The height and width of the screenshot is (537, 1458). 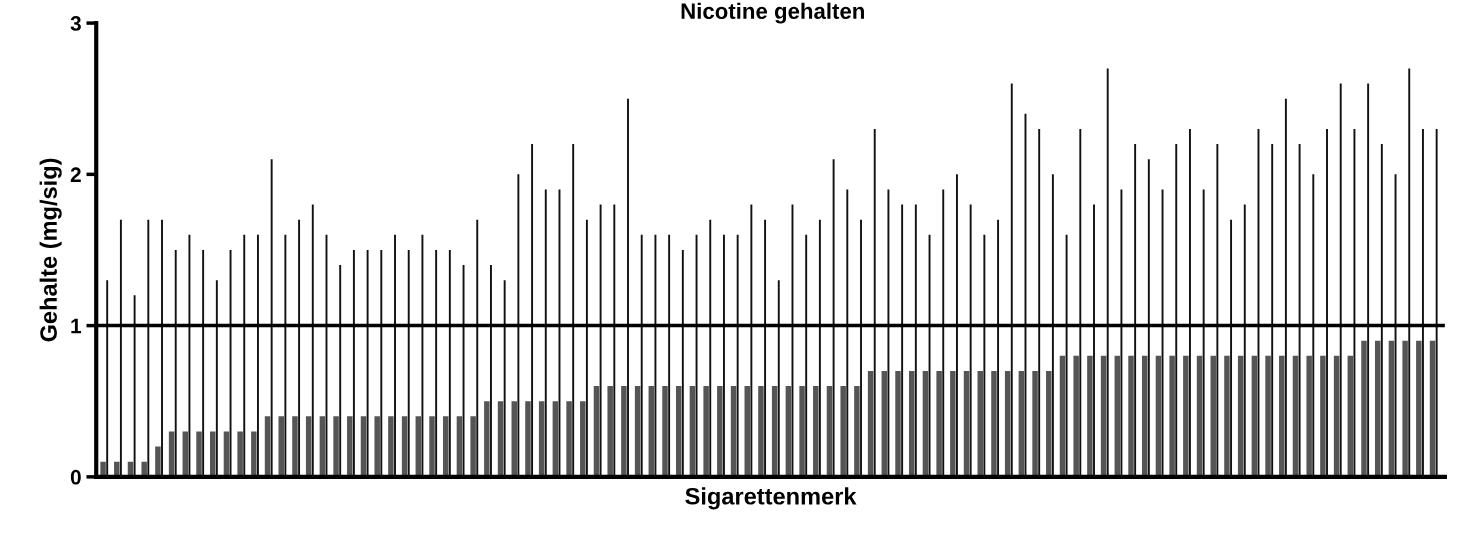 I want to click on chart-title: Nicotine gehalten, so click(x=772, y=13).